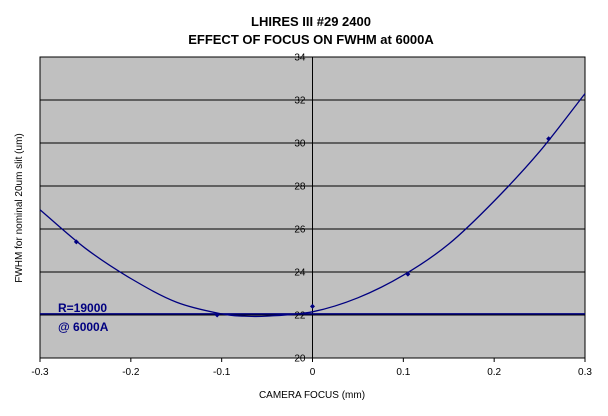 The width and height of the screenshot is (608, 416). I want to click on y-tick-label-5: 30, so click(300, 144).